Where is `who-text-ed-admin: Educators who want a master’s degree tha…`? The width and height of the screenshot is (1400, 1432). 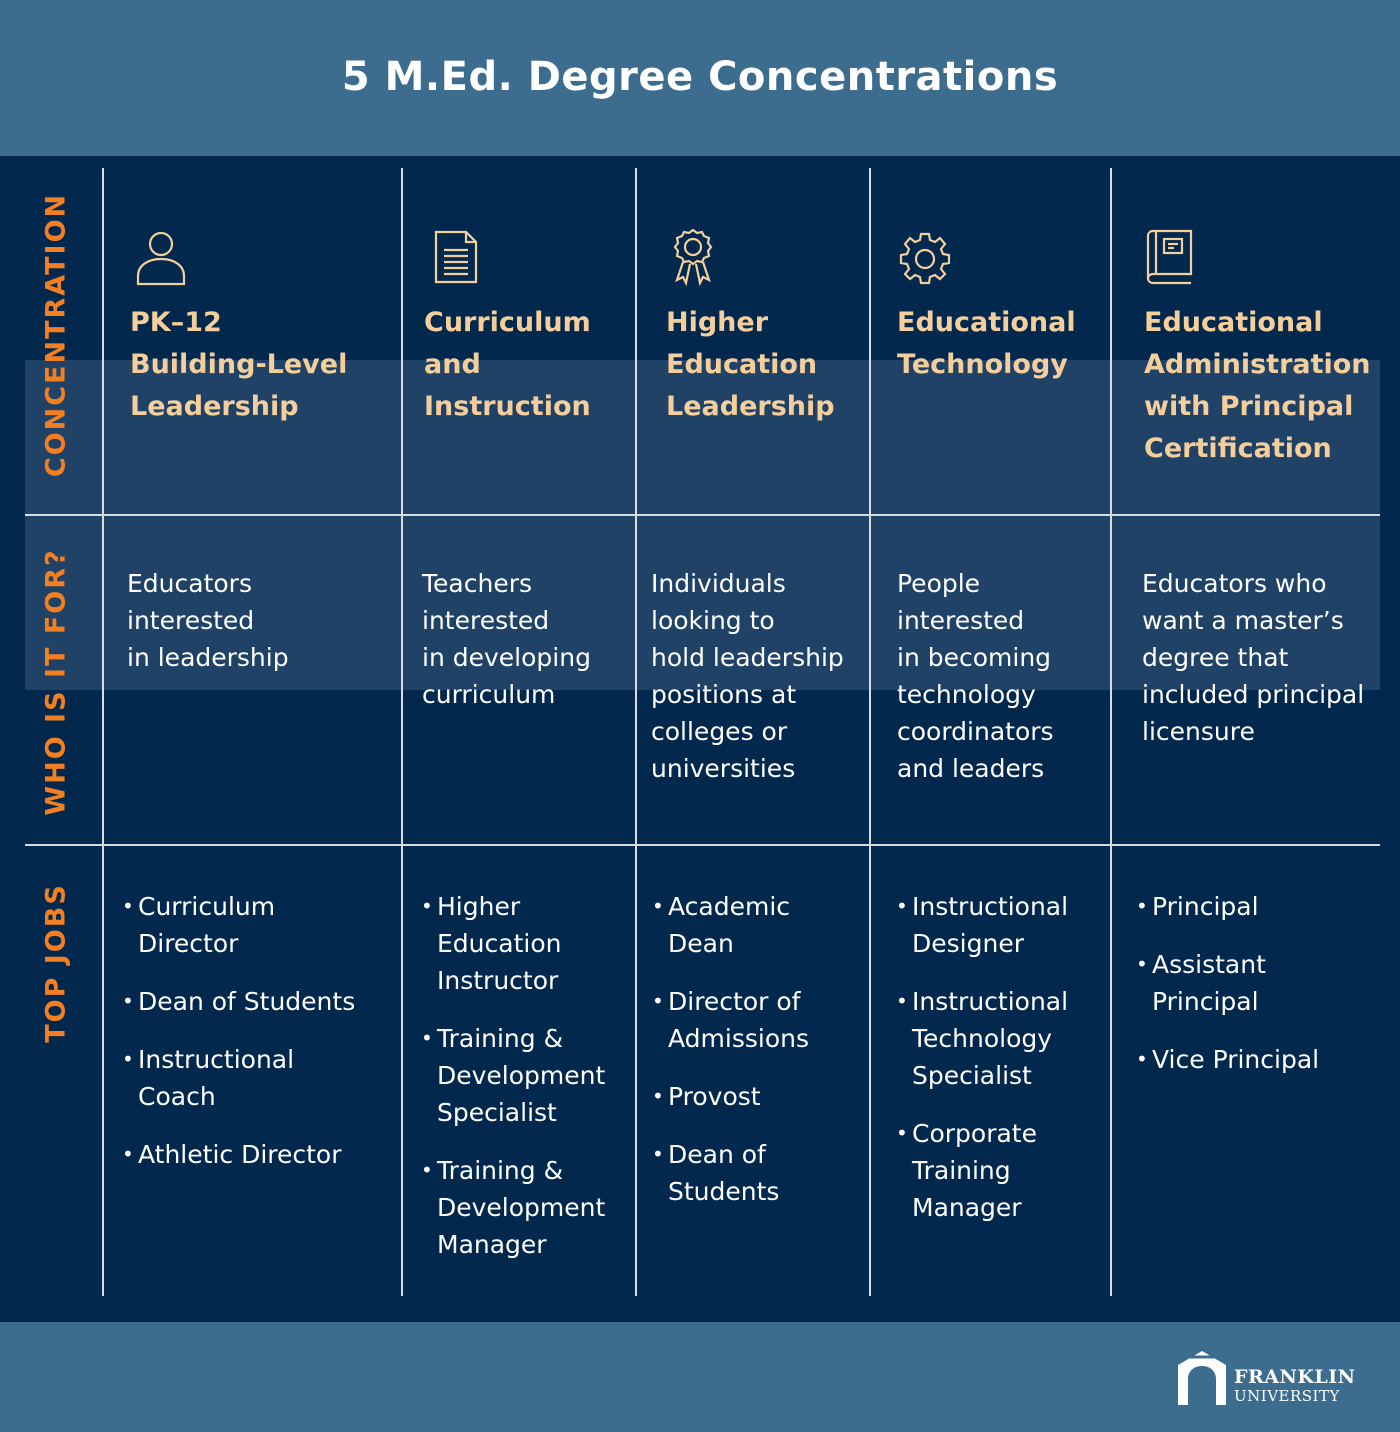 who-text-ed-admin: Educators who want a master’s degree tha… is located at coordinates (1253, 657).